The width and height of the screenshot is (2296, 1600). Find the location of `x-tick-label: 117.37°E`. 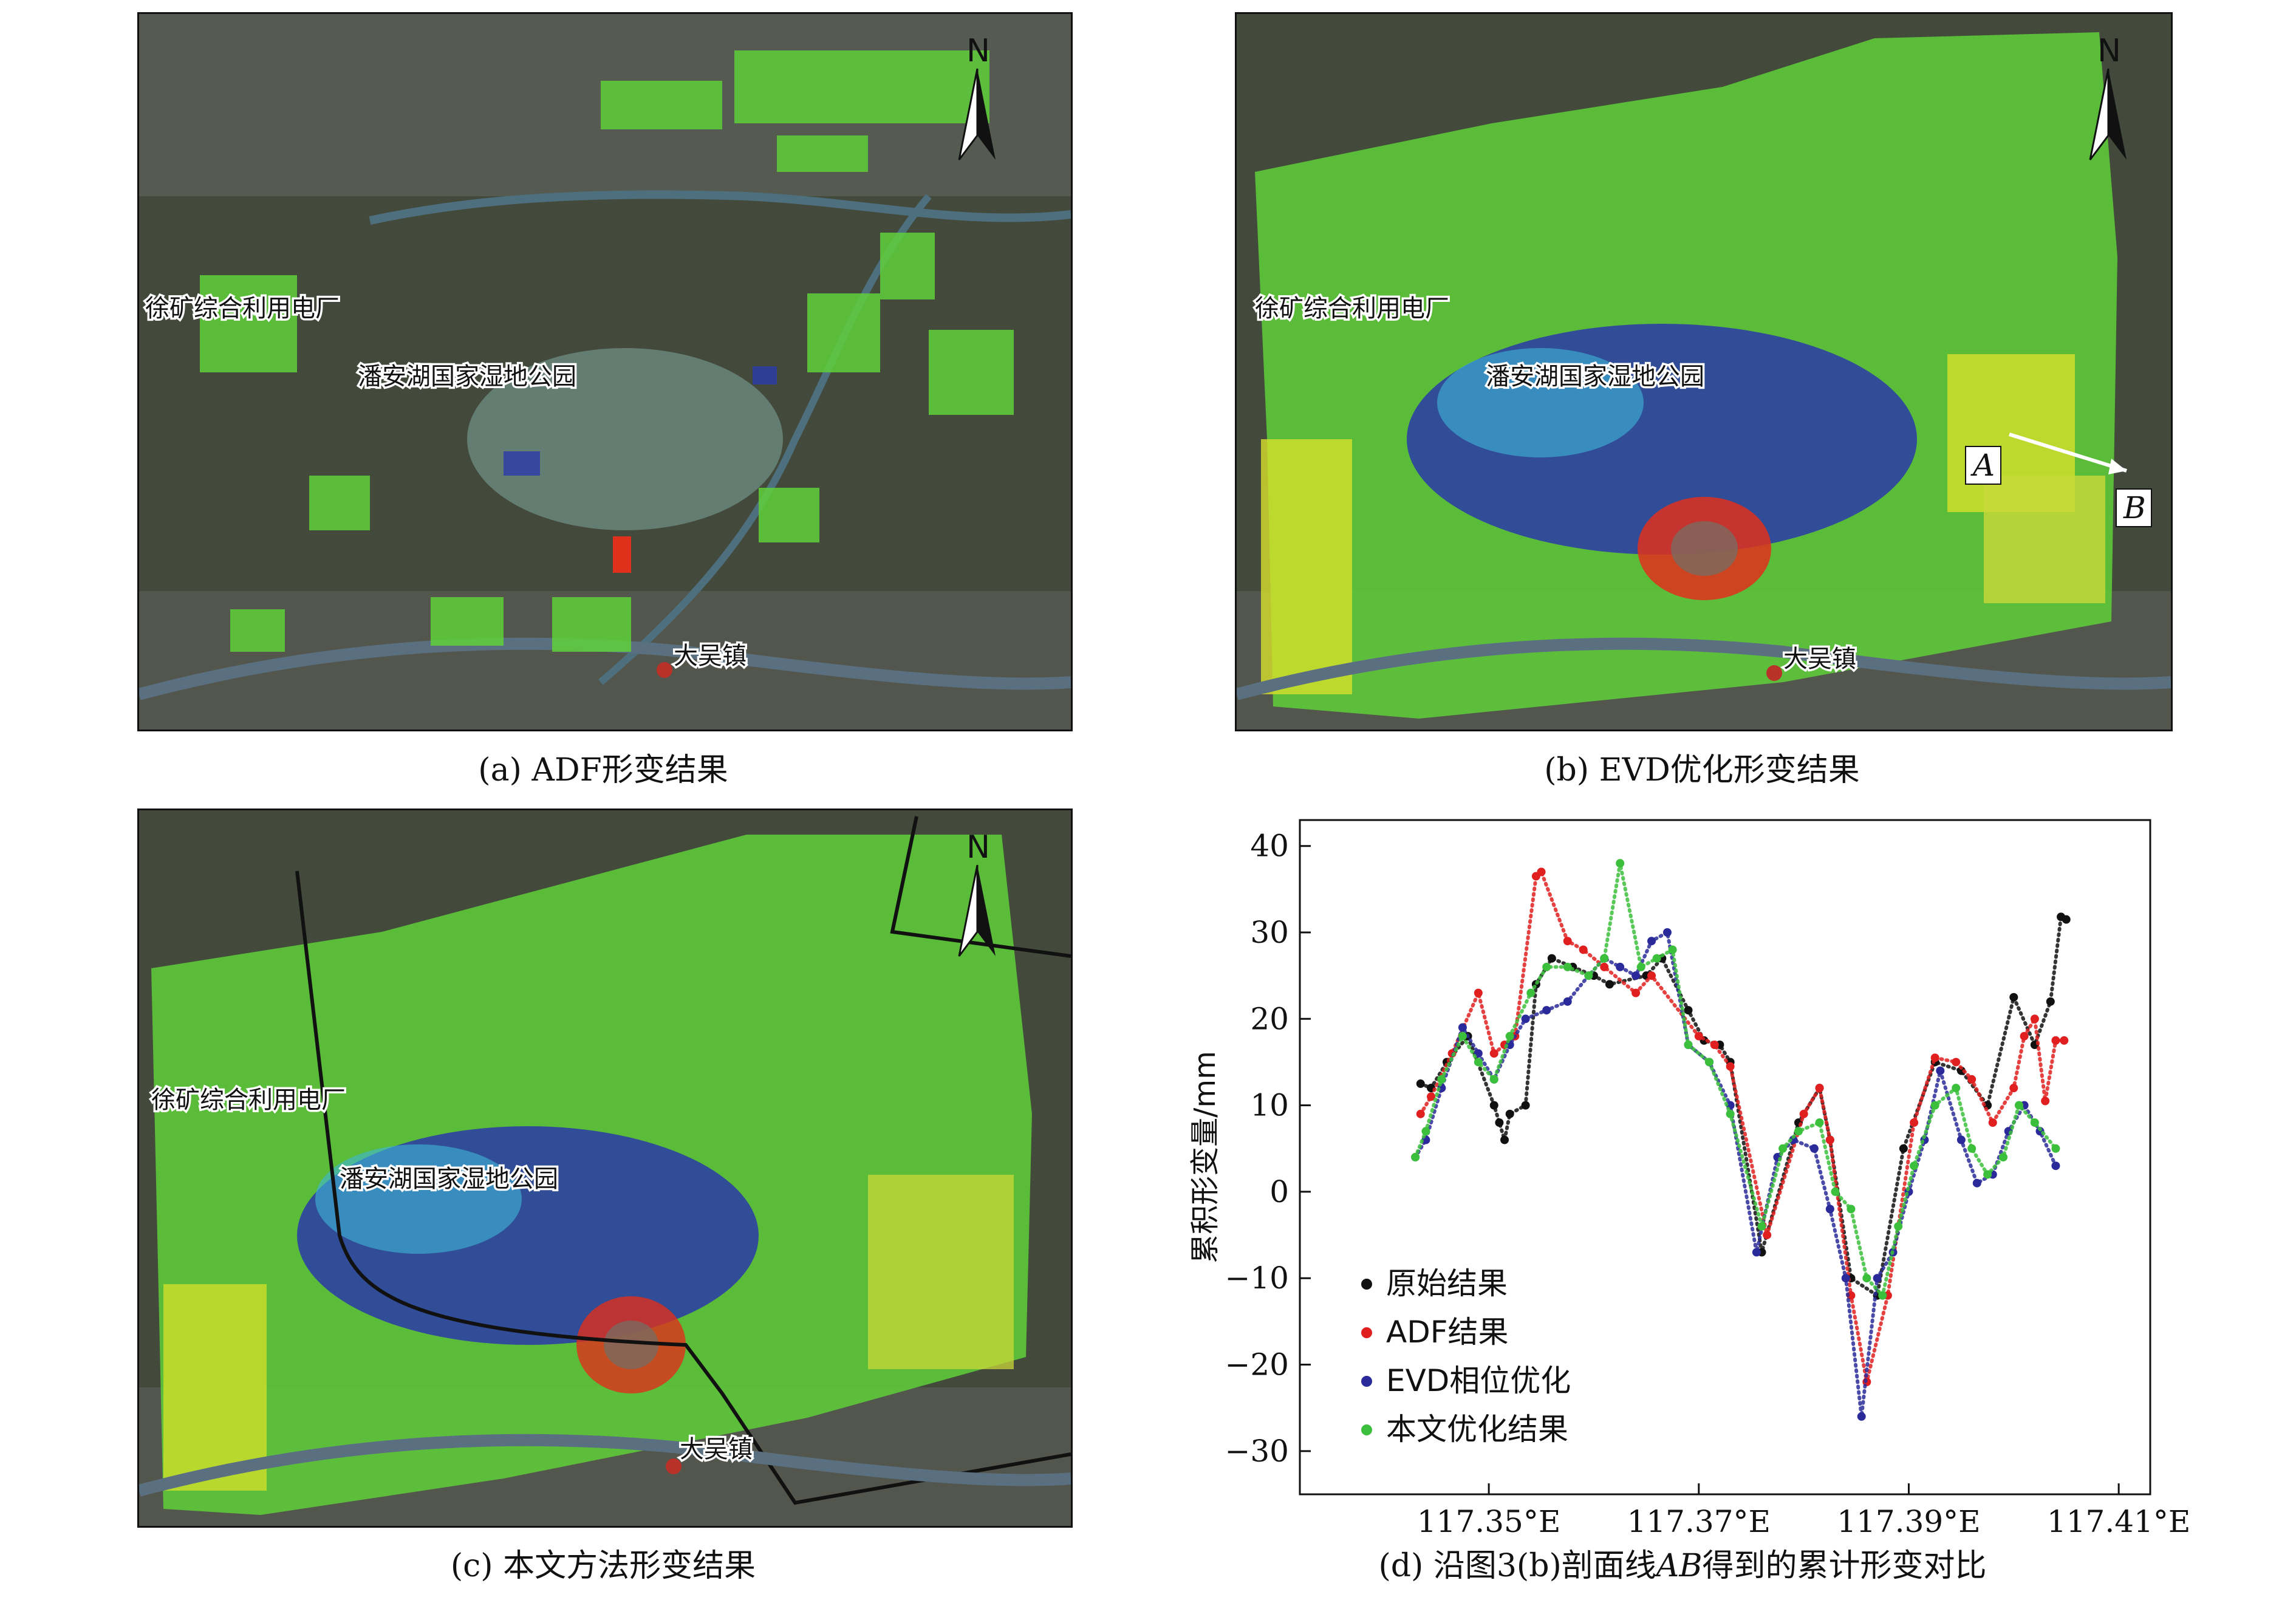

x-tick-label: 117.37°E is located at coordinates (1699, 1520).